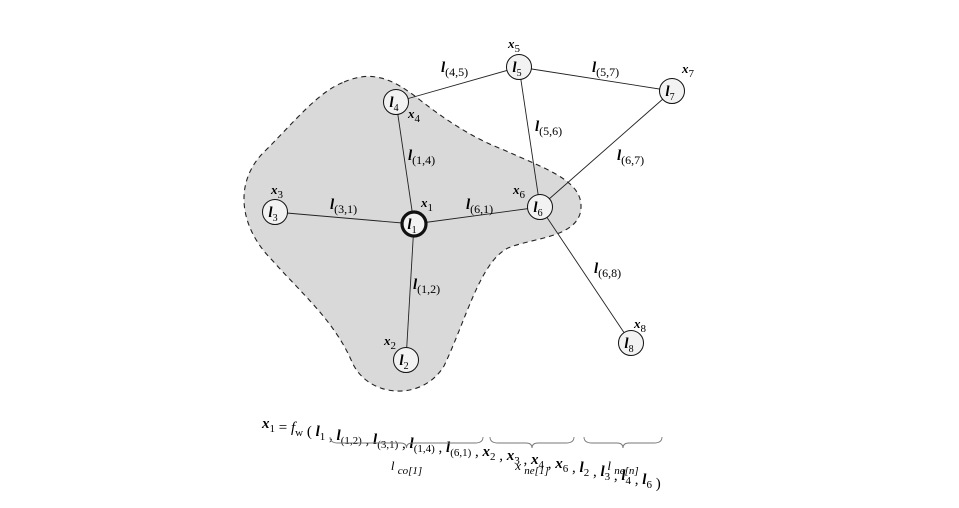  What do you see at coordinates (688, 70) in the screenshot?
I see `state-label-n7: x7` at bounding box center [688, 70].